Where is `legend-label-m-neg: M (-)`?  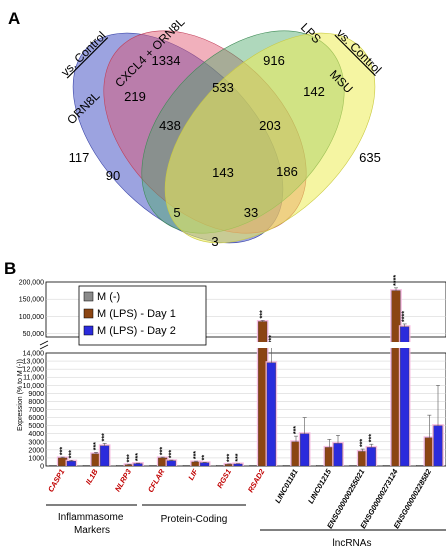
legend-label-m-neg: M (-) is located at coordinates (108, 297).